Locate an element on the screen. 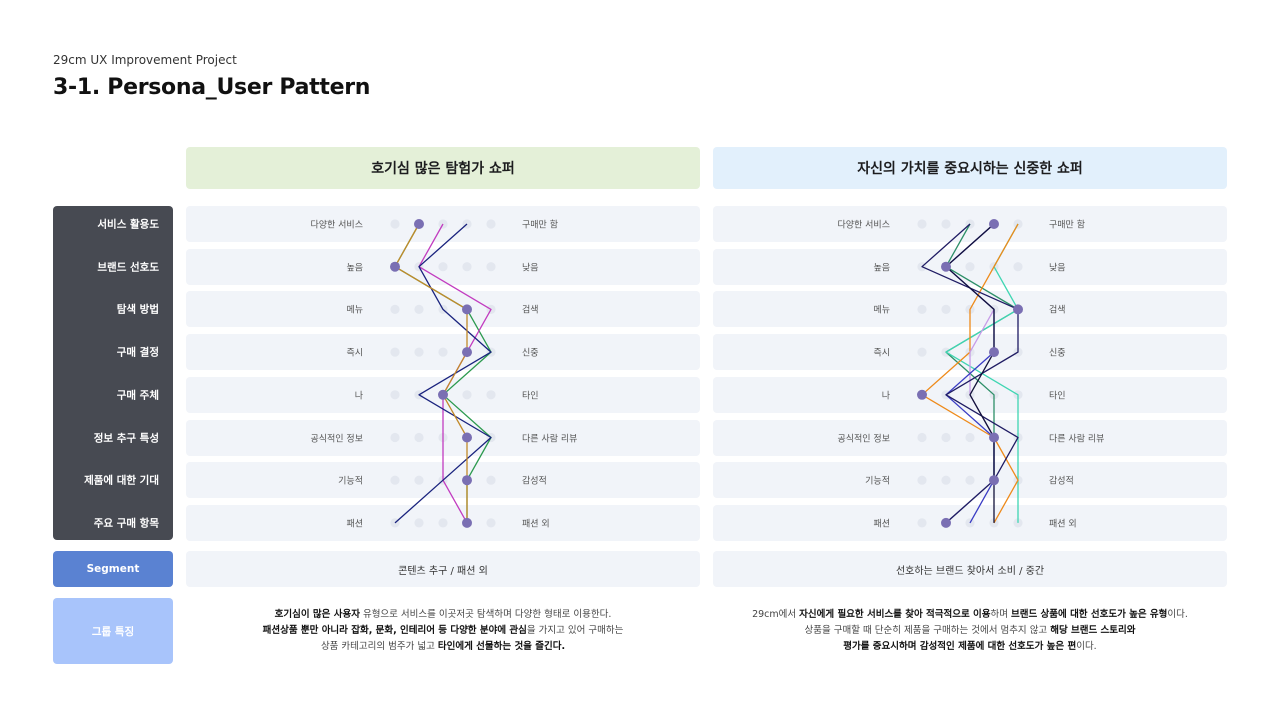 This screenshot has width=1280, height=715. emphasis-text: 호기심이 많은 사용자 is located at coordinates (317, 614).